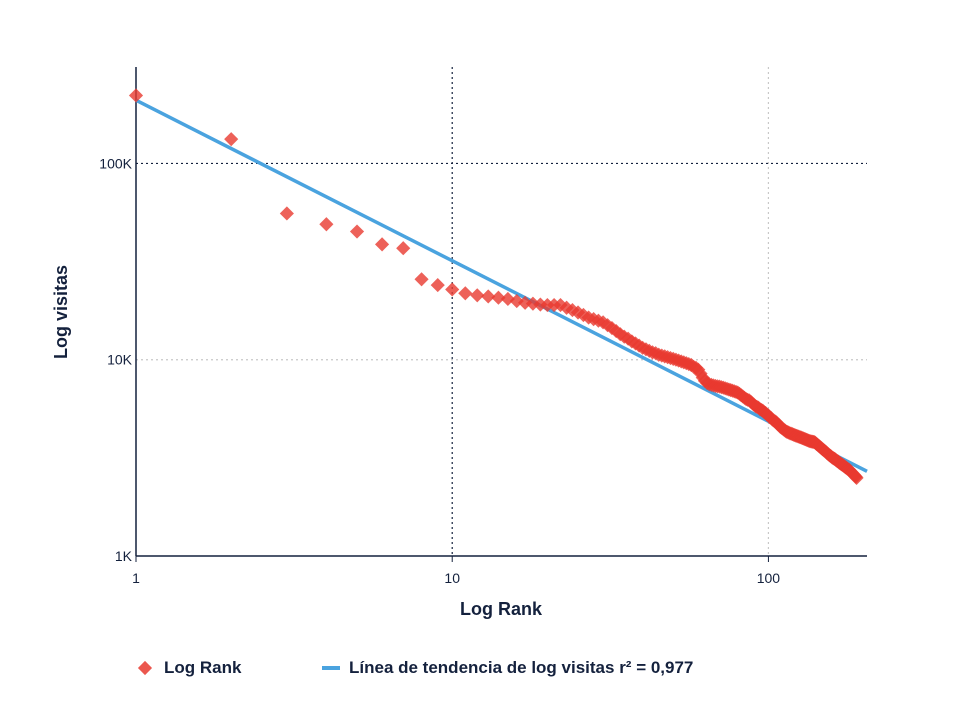 The image size is (960, 725). What do you see at coordinates (769, 578) in the screenshot?
I see `x-tick-label: 100` at bounding box center [769, 578].